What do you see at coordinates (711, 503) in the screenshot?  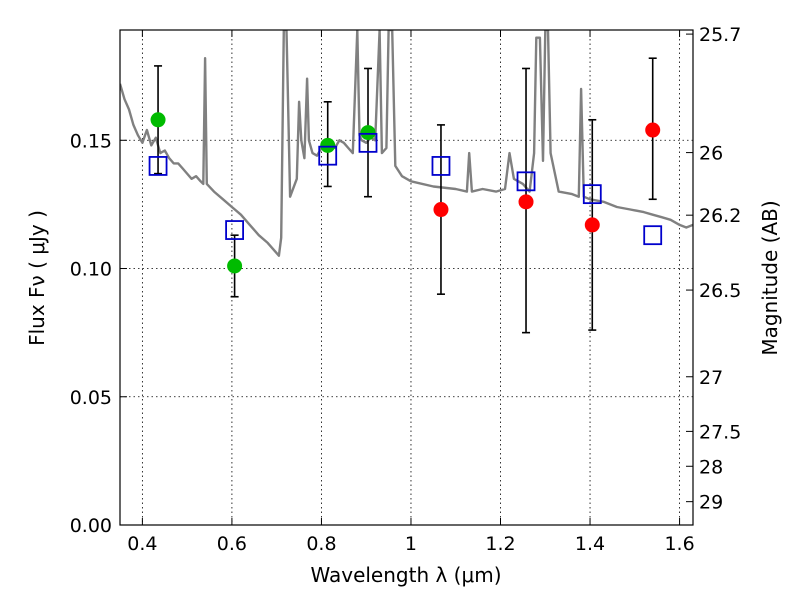 I see `y2-tick-label: 29` at bounding box center [711, 503].